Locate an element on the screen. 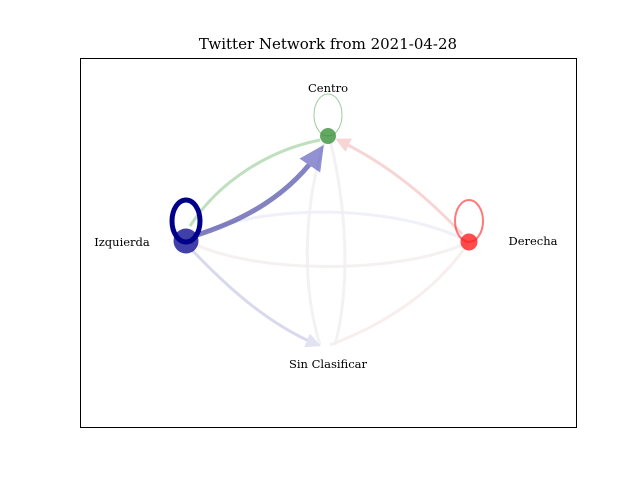 Image resolution: width=640 pixels, height=480 pixels. edge-derecha-izquierda is located at coordinates (327, 253).